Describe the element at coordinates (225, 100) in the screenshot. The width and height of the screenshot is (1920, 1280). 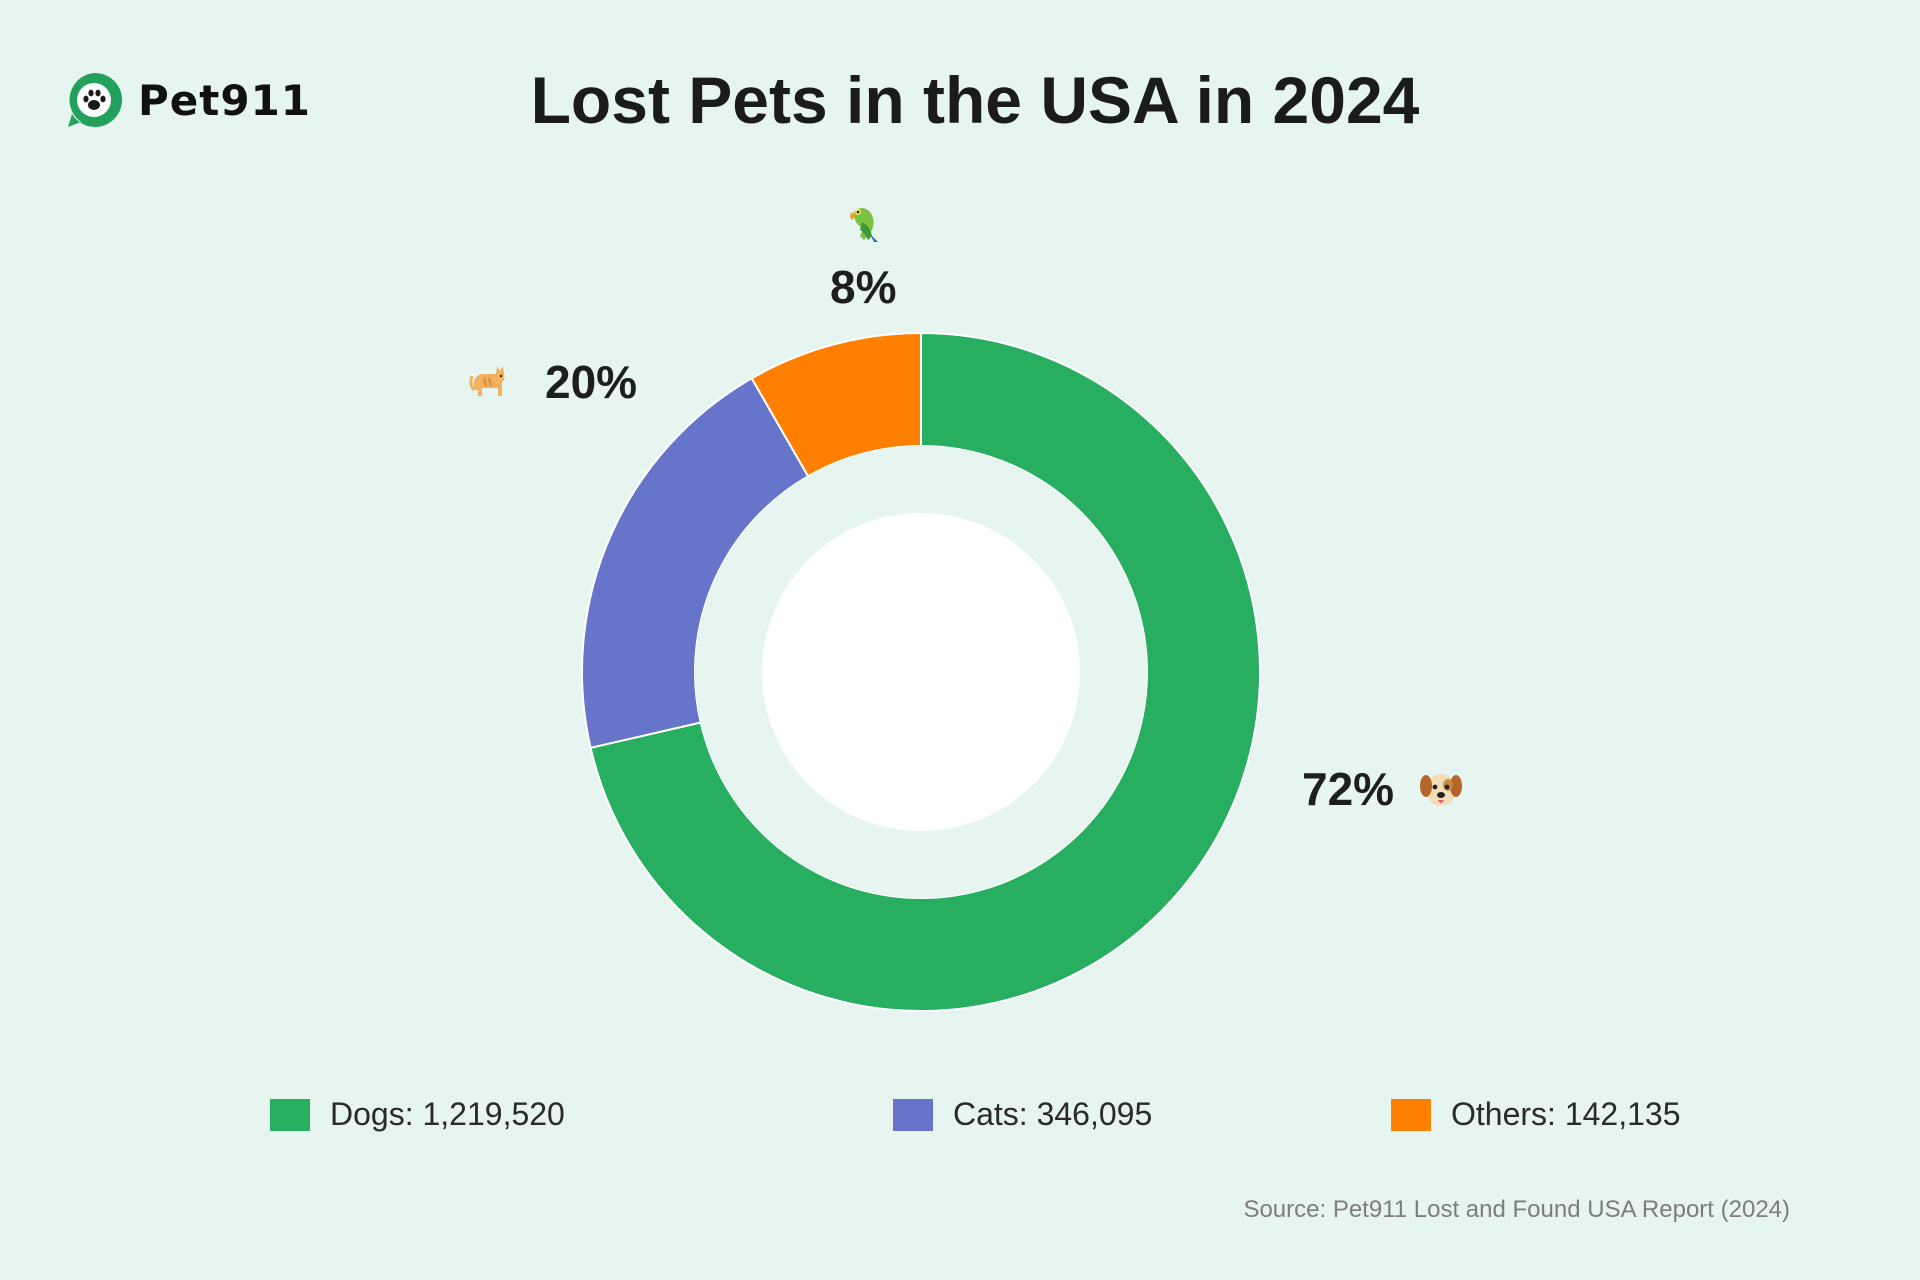
I see `brand-name: Pet911` at that location.